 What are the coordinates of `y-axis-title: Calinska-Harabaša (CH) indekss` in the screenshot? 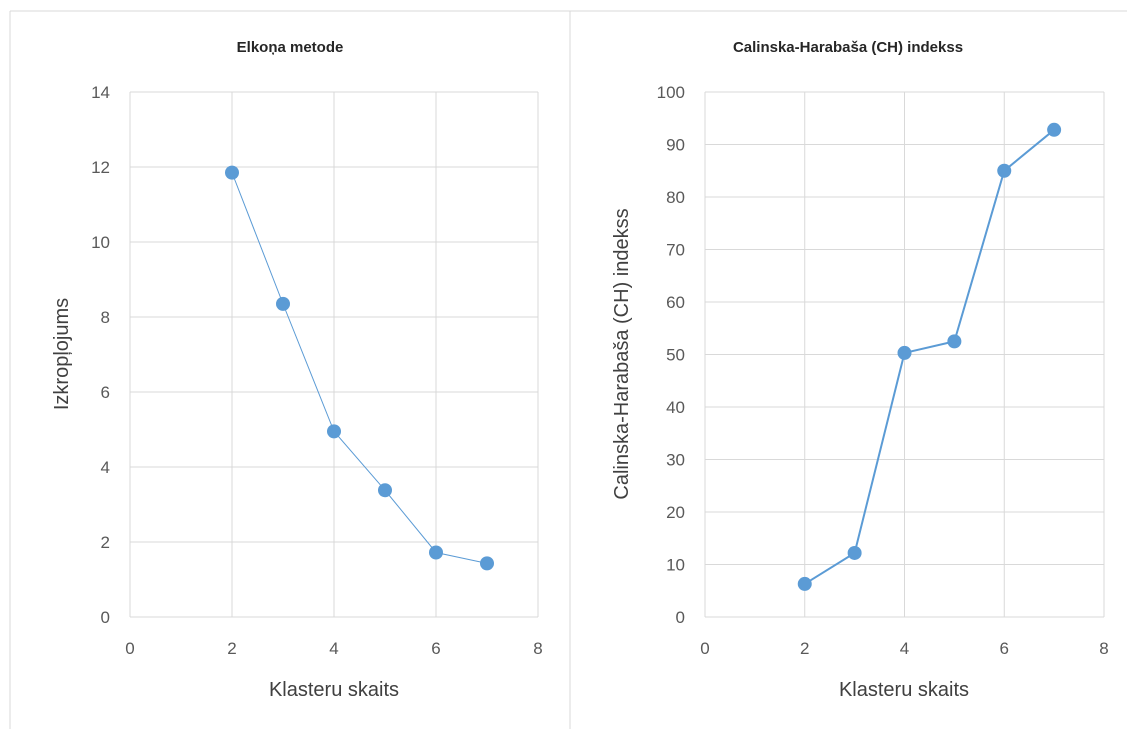 It's located at (622, 353).